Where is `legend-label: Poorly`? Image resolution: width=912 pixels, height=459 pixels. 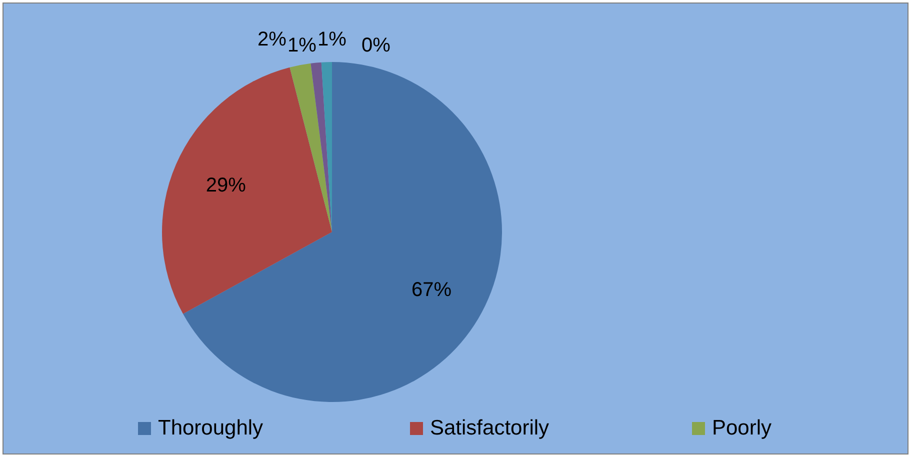
legend-label: Poorly is located at coordinates (742, 428).